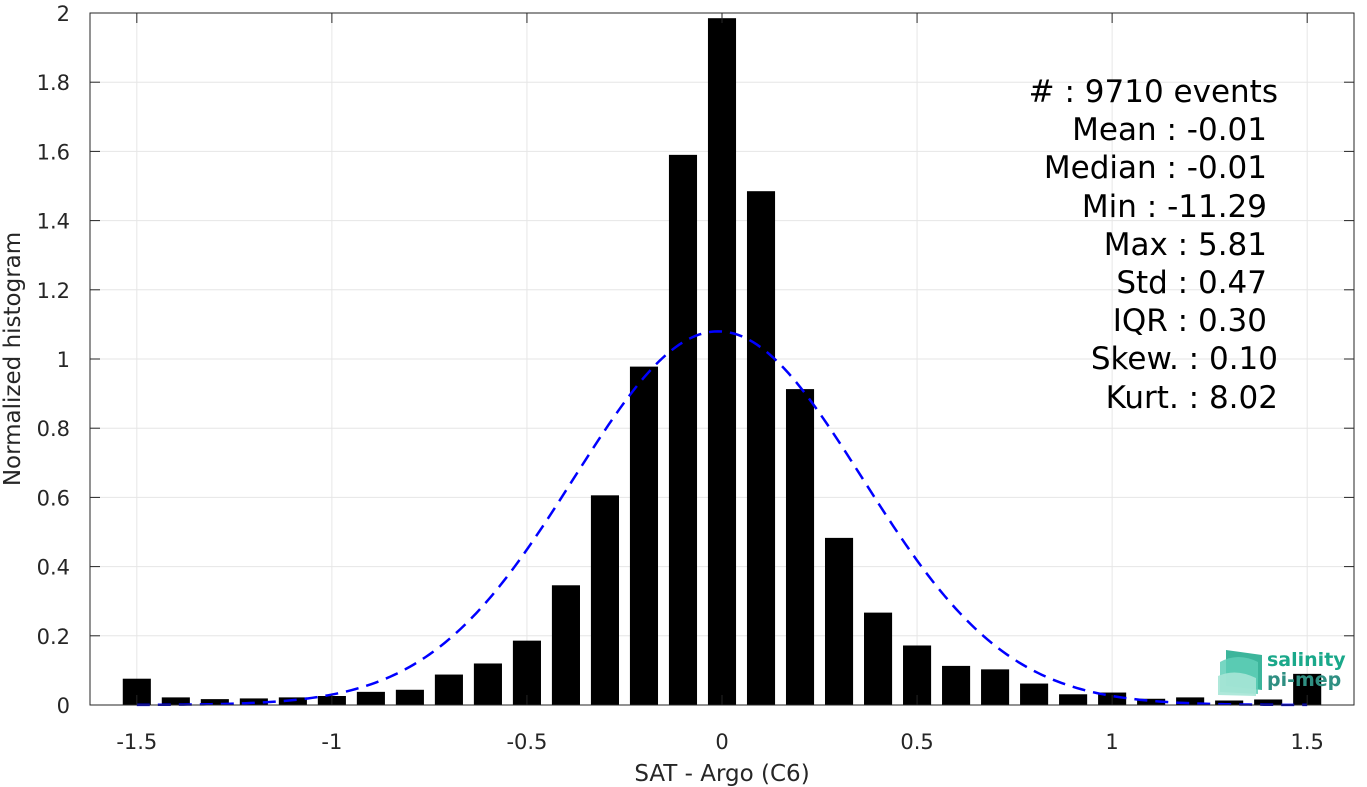 This screenshot has height=787, width=1367. What do you see at coordinates (1240, 673) in the screenshot?
I see `logo-wave-icon` at bounding box center [1240, 673].